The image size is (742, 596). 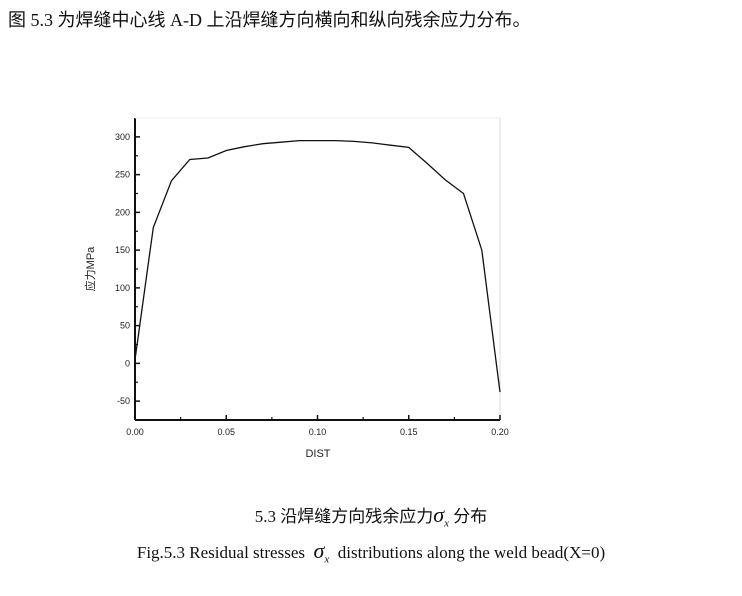 I want to click on x-tick-label: 0.15, so click(x=409, y=432).